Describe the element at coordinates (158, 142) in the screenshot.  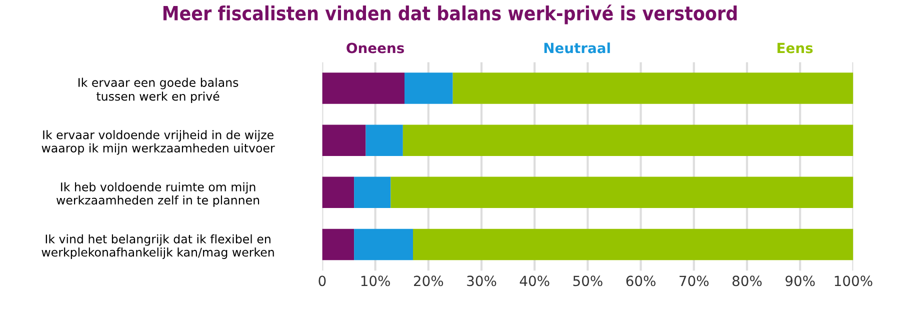
I see `y-tick-label: Ik ervaar voldoende vrijheid in de wijze waarop ik mijn werkzaamheden uitvoer` at that location.